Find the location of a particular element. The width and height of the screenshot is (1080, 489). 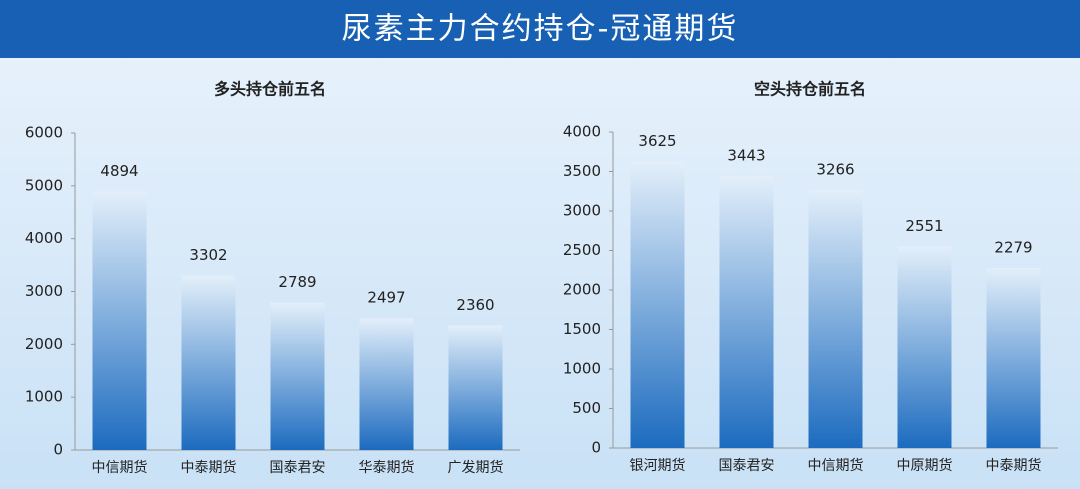

y-tick-label: 2500 is located at coordinates (582, 250).